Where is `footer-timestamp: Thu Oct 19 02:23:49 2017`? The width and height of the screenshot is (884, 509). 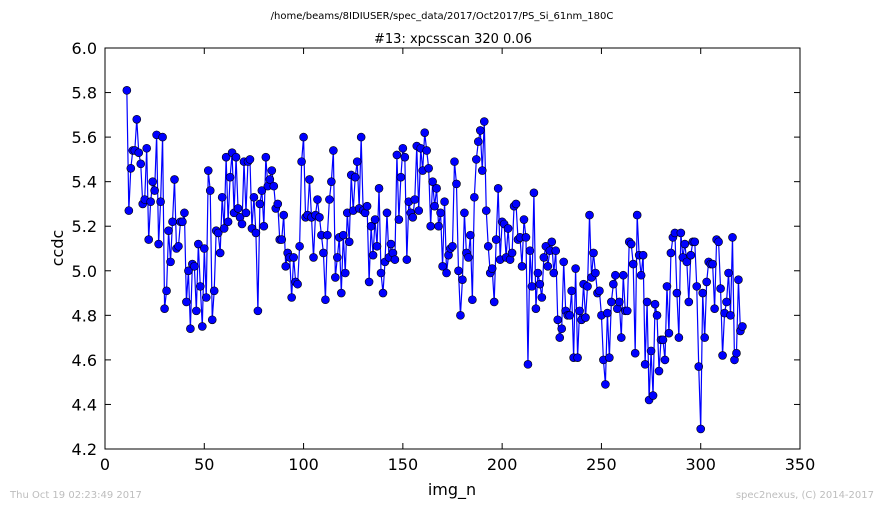
footer-timestamp: Thu Oct 19 02:23:49 2017 is located at coordinates (75, 495).